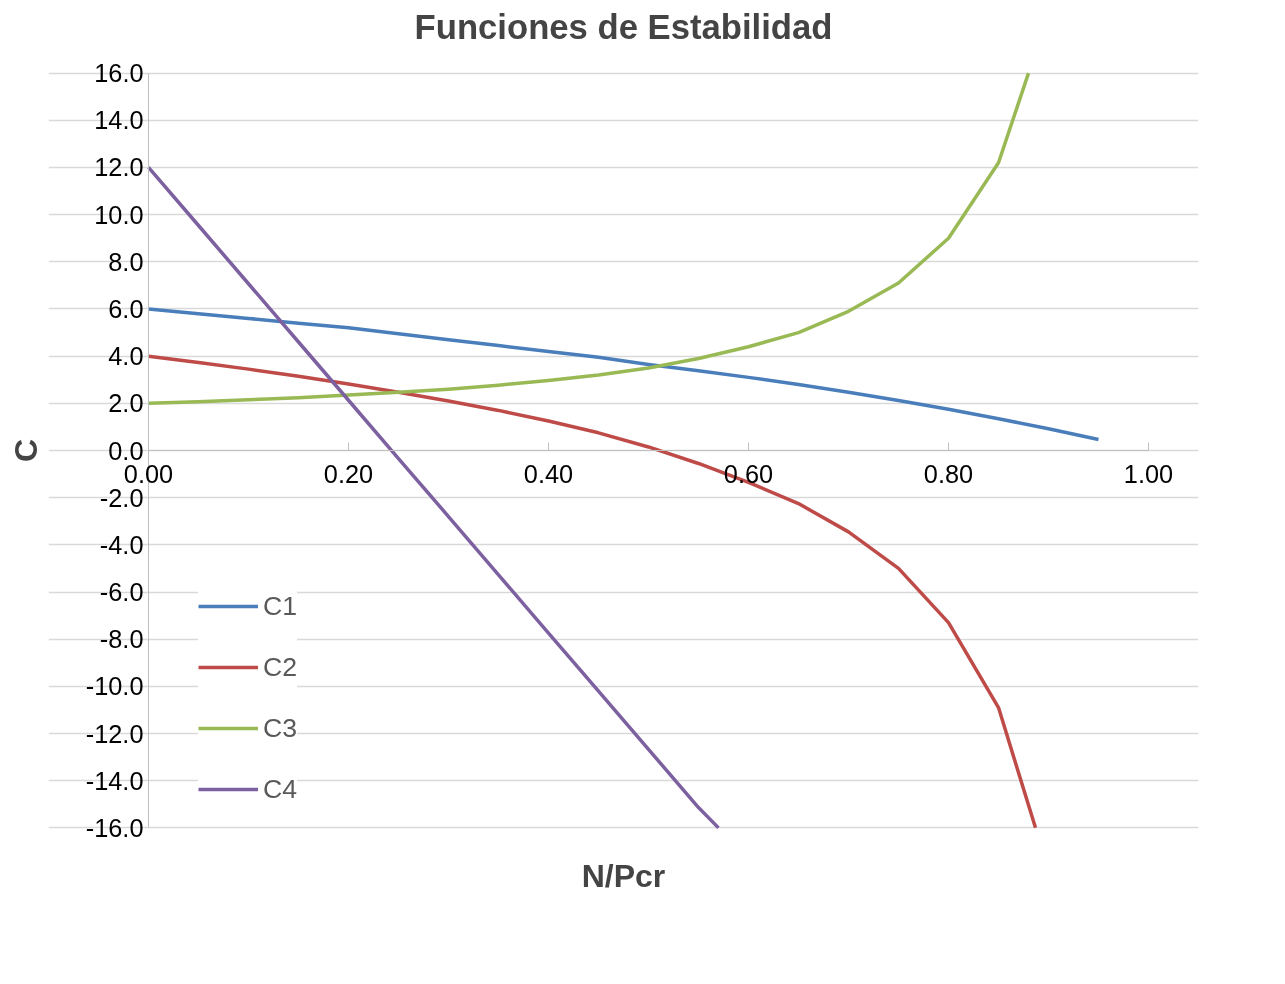  What do you see at coordinates (280, 728) in the screenshot?
I see `legend-label: C3` at bounding box center [280, 728].